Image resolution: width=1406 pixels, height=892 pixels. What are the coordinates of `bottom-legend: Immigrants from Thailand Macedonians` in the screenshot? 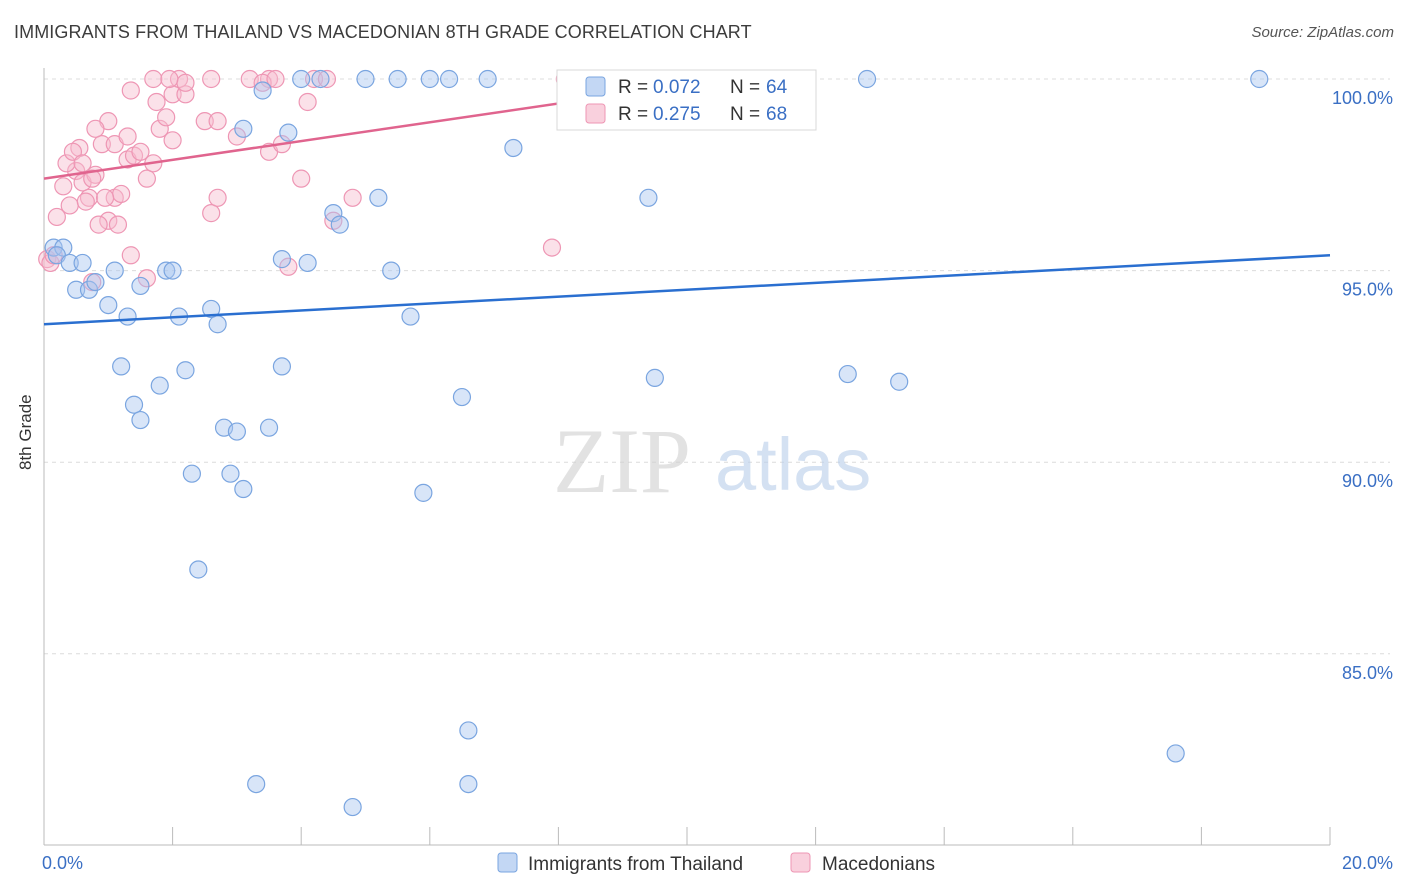 It's located at (716, 863).